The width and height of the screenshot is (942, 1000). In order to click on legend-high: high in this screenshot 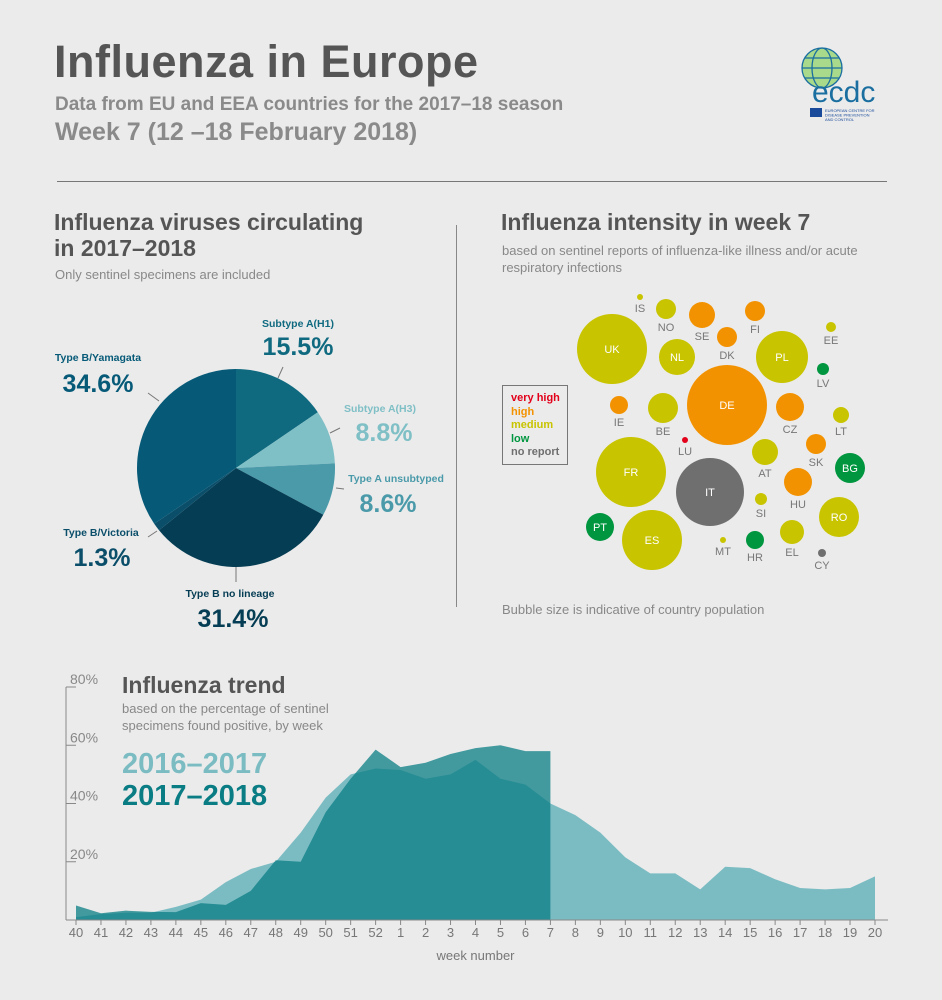, I will do `click(523, 411)`.